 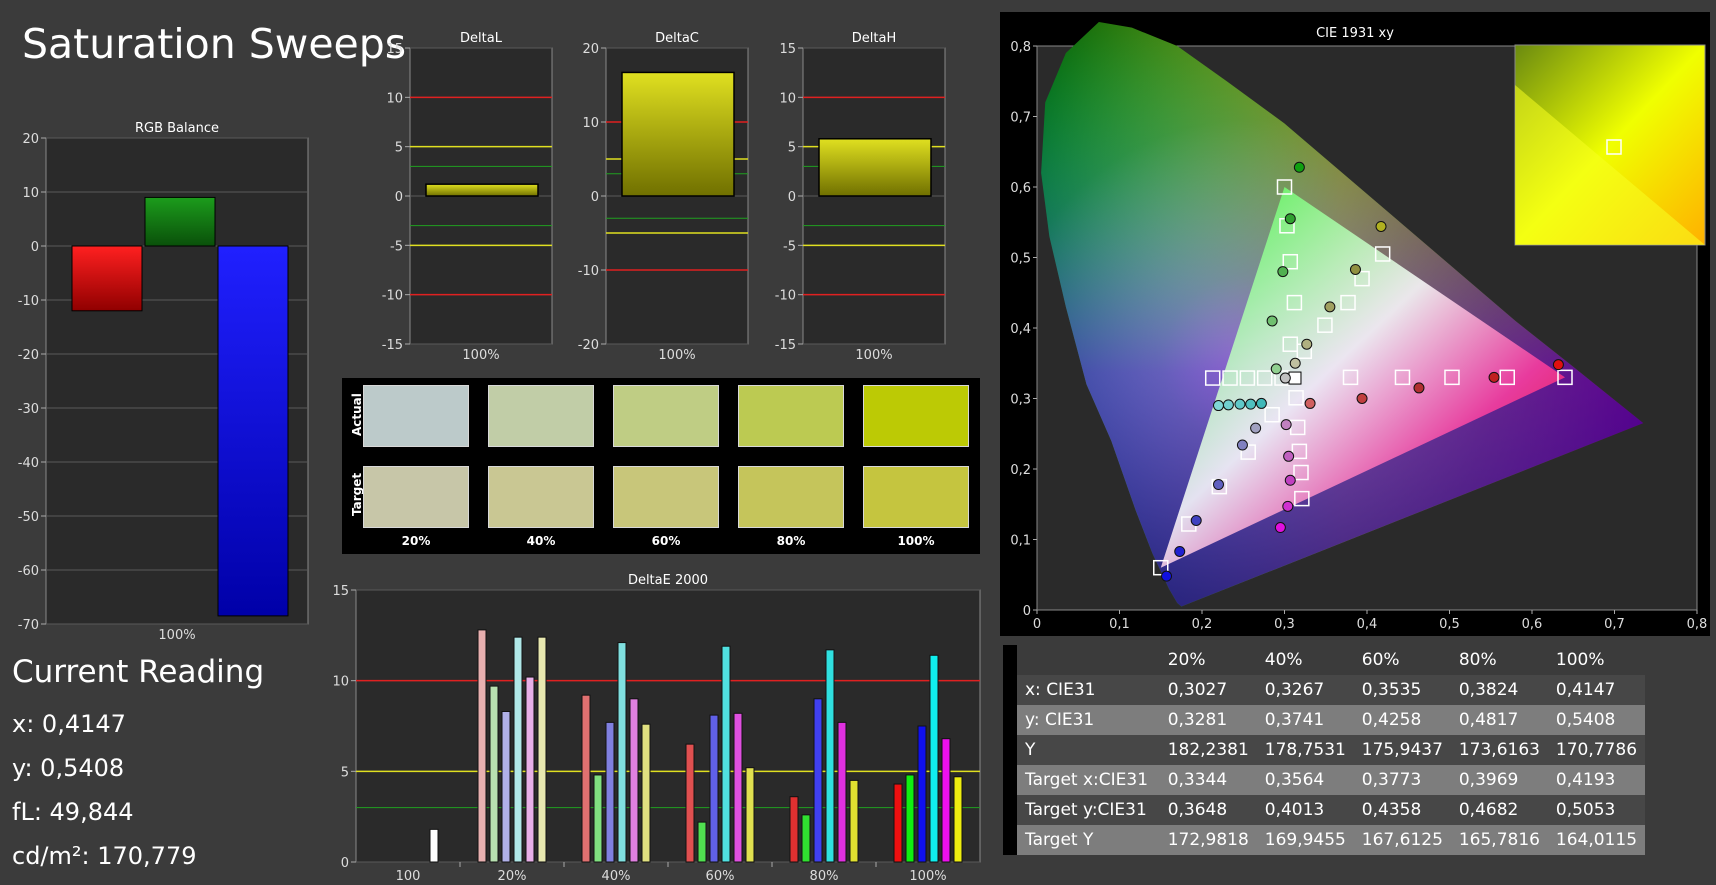 What do you see at coordinates (1020, 541) in the screenshot?
I see `y-tick-label: 0,1` at bounding box center [1020, 541].